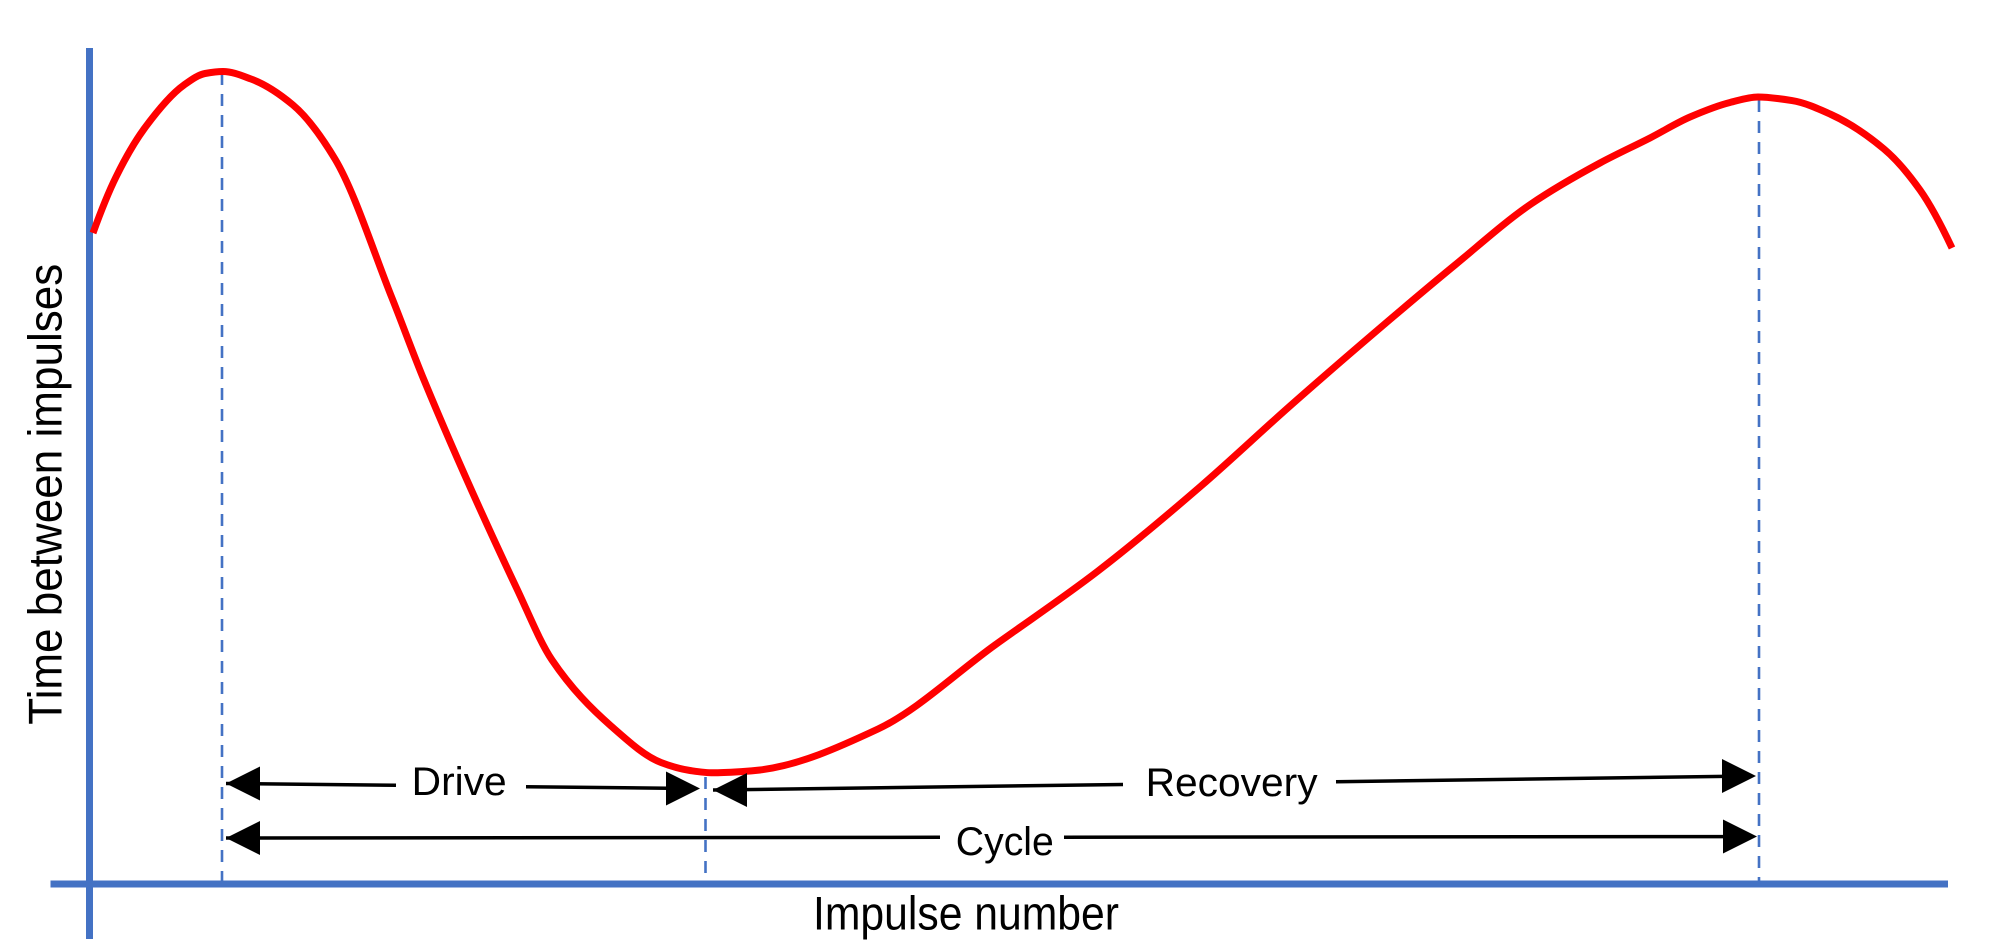 Image resolution: width=2000 pixels, height=948 pixels. Describe the element at coordinates (966, 913) in the screenshot. I see `svg-text: Impulse number` at that location.